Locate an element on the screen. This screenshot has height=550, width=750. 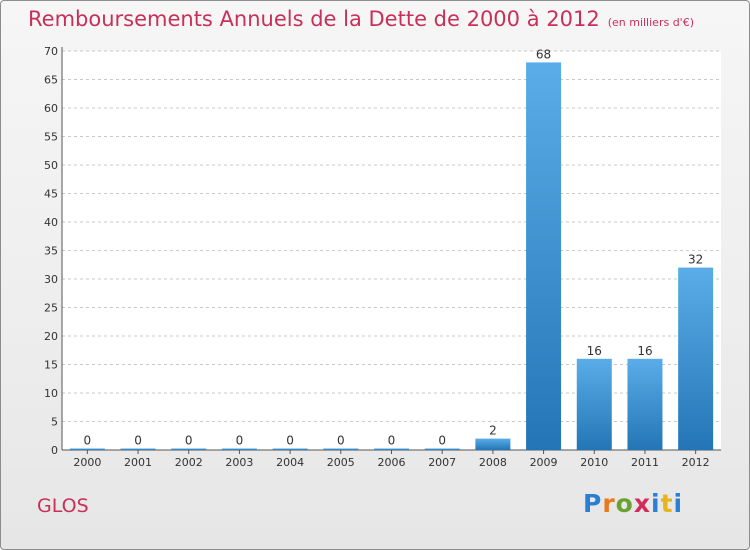
logo-letter: o is located at coordinates (624, 503).